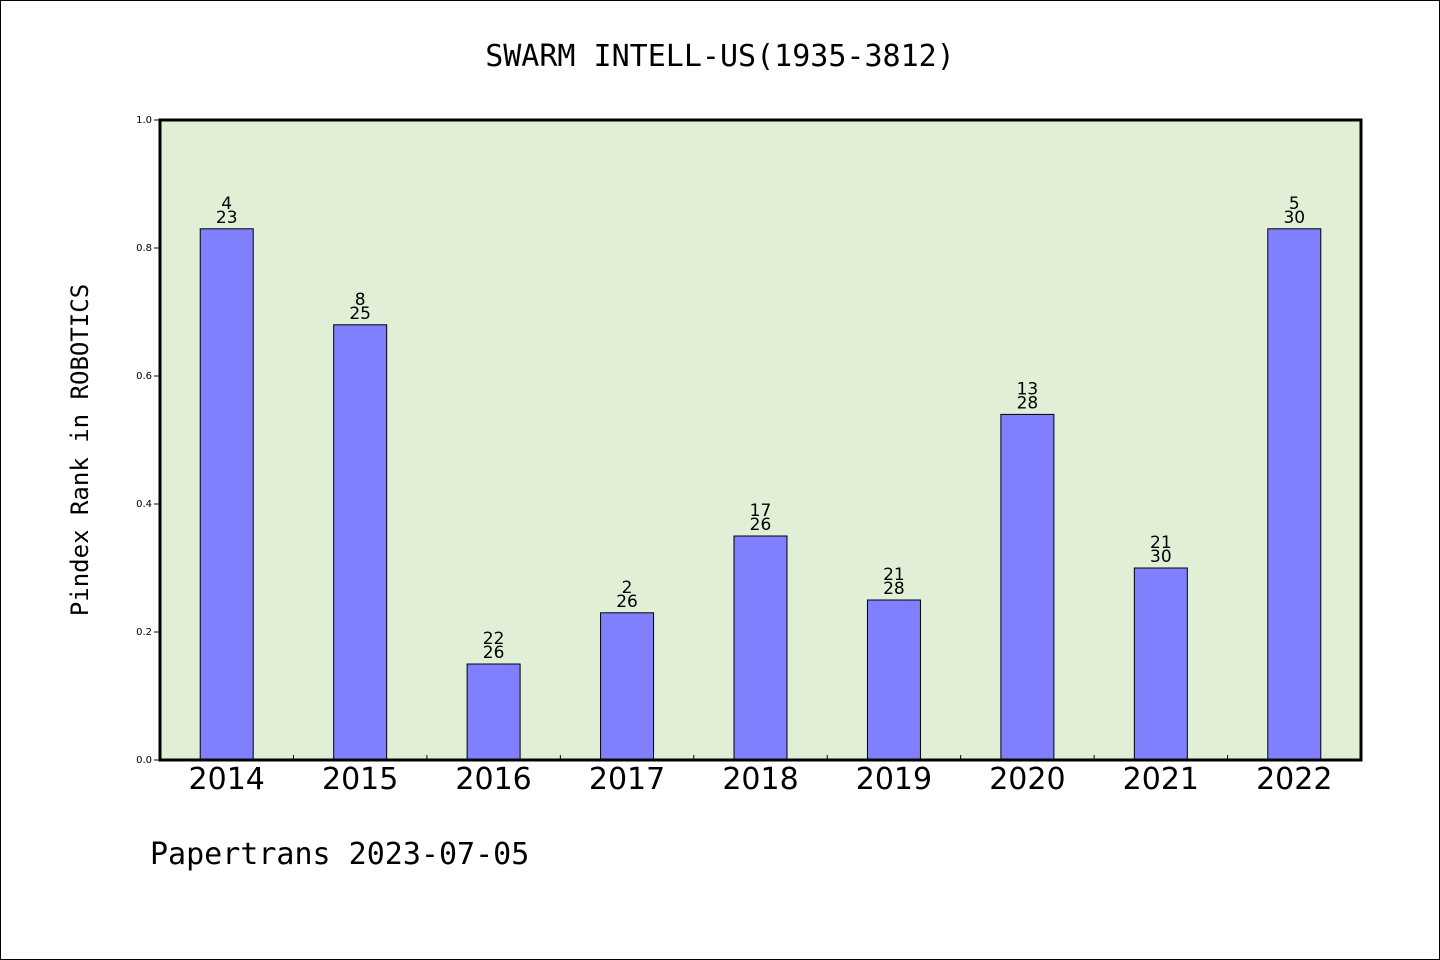 Image resolution: width=1440 pixels, height=960 pixels. What do you see at coordinates (1028, 389) in the screenshot?
I see `data-label-top: 13` at bounding box center [1028, 389].